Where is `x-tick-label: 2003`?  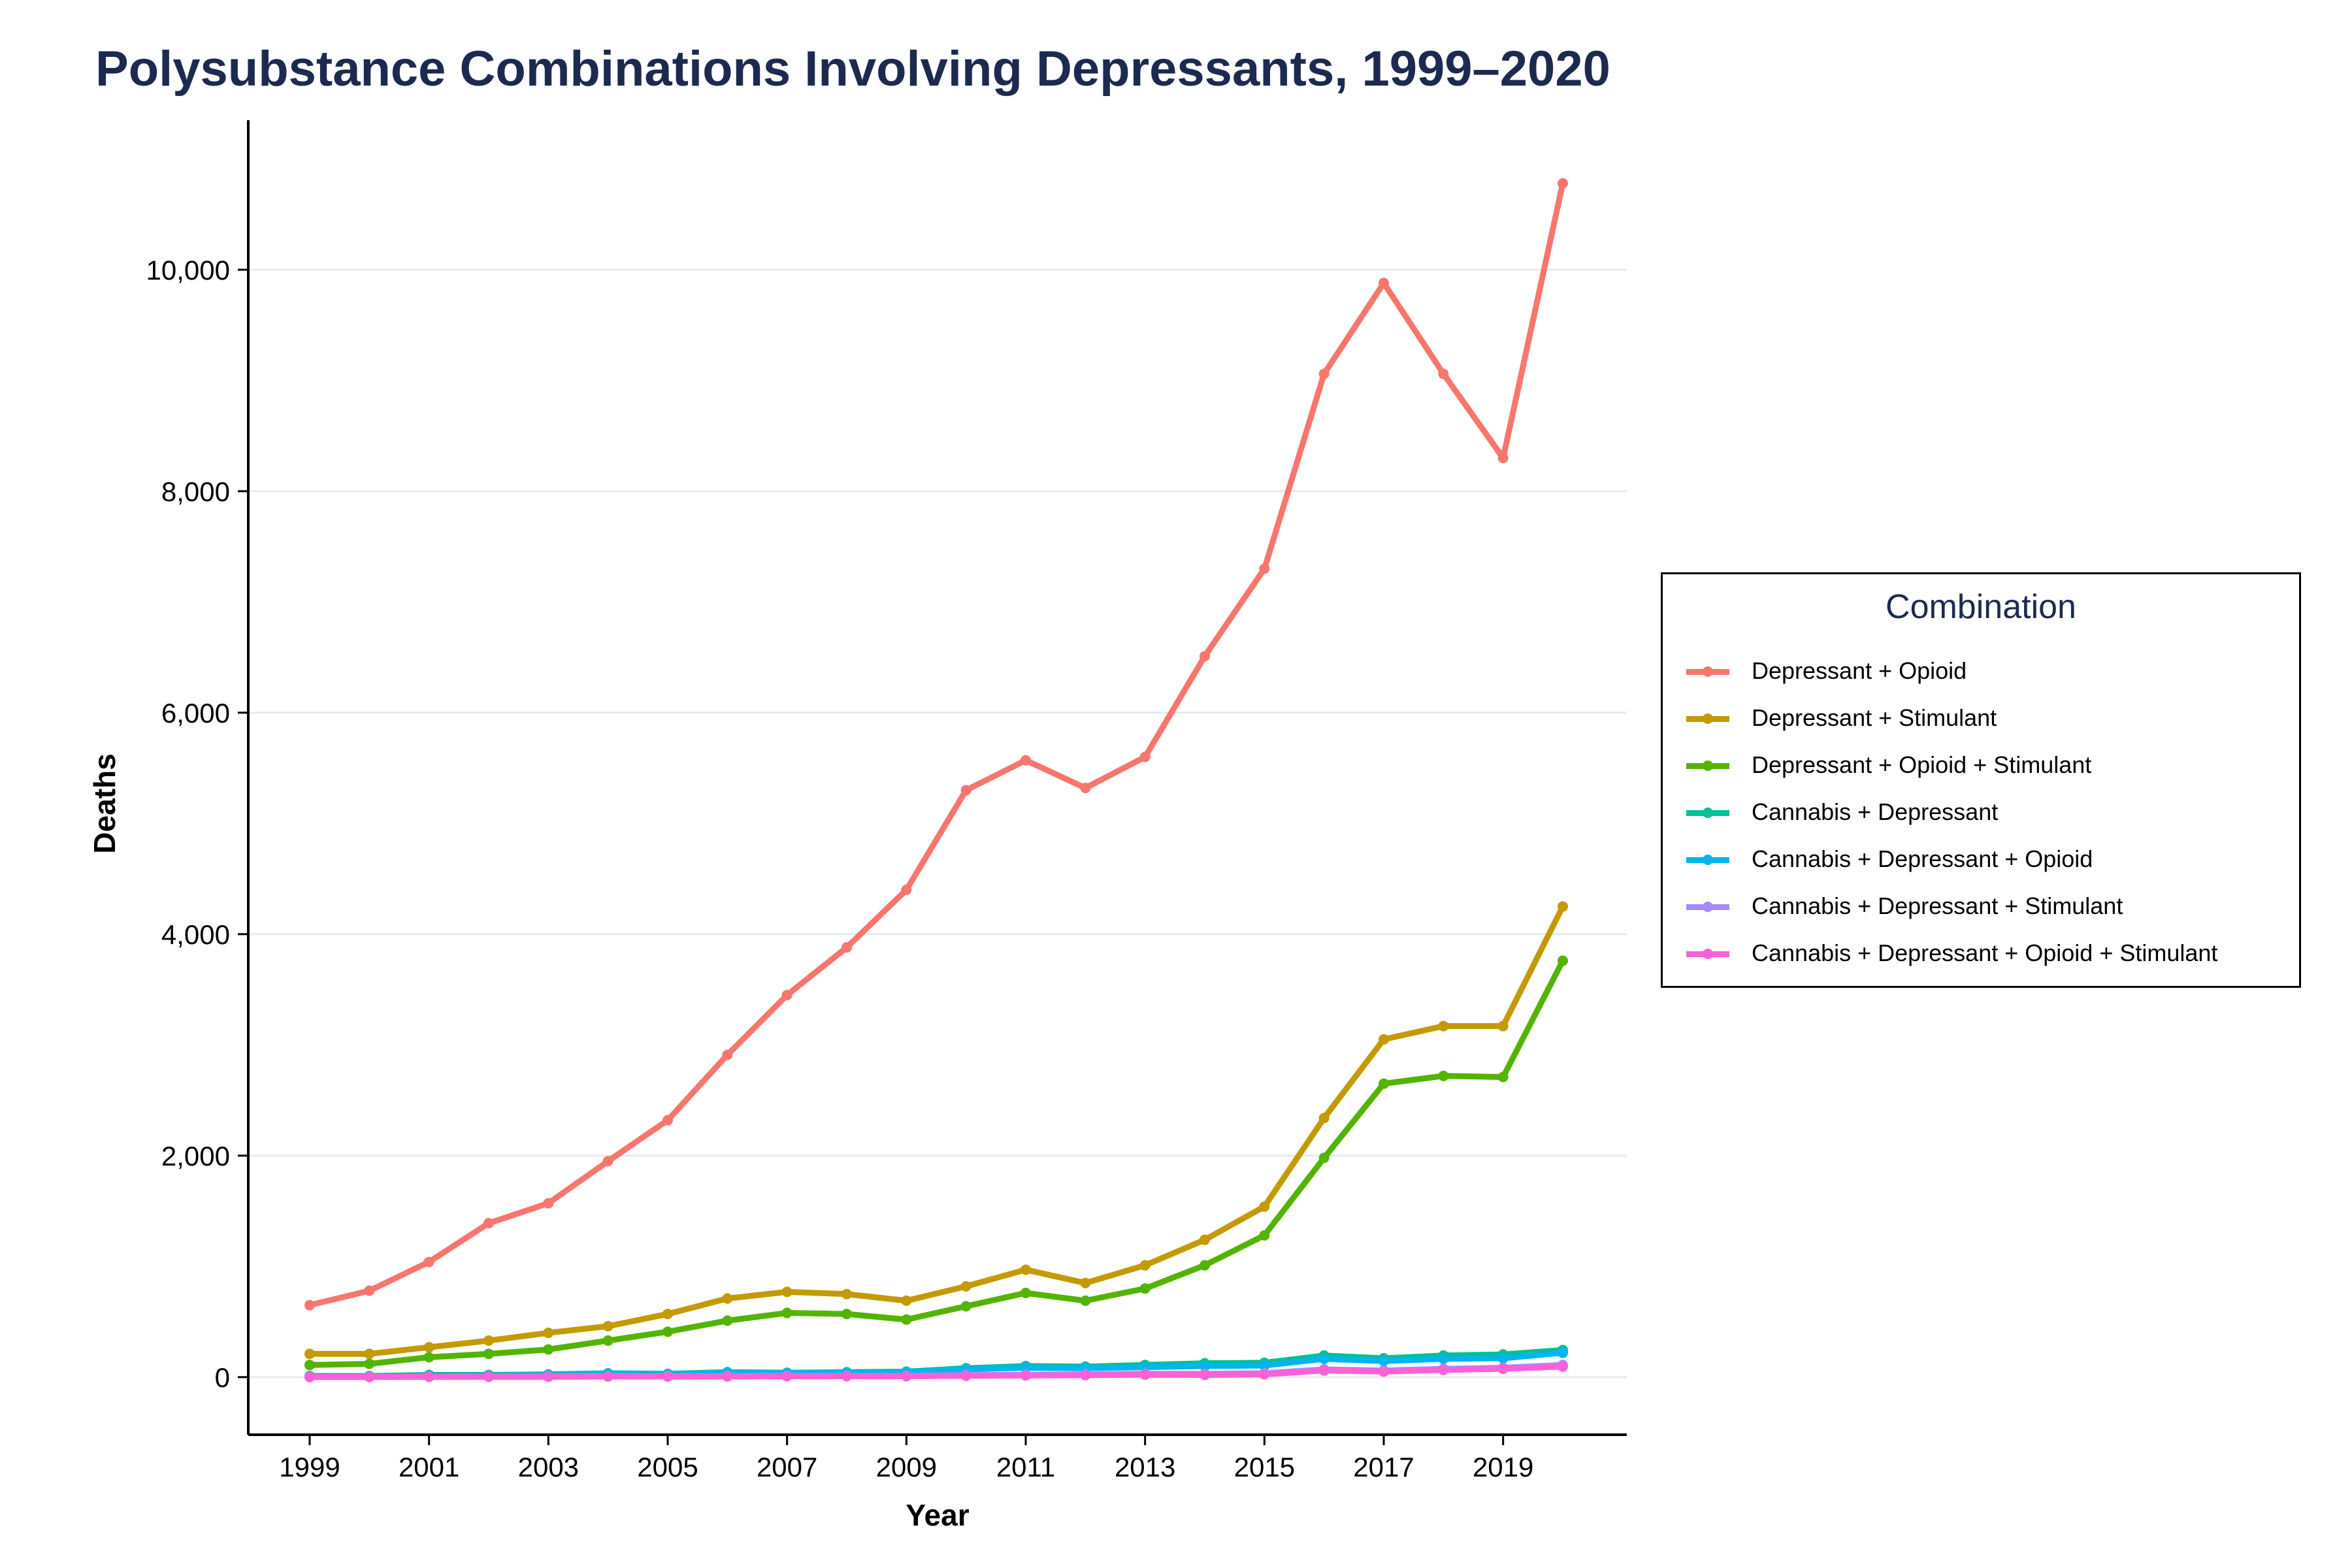 x-tick-label: 2003 is located at coordinates (548, 1467).